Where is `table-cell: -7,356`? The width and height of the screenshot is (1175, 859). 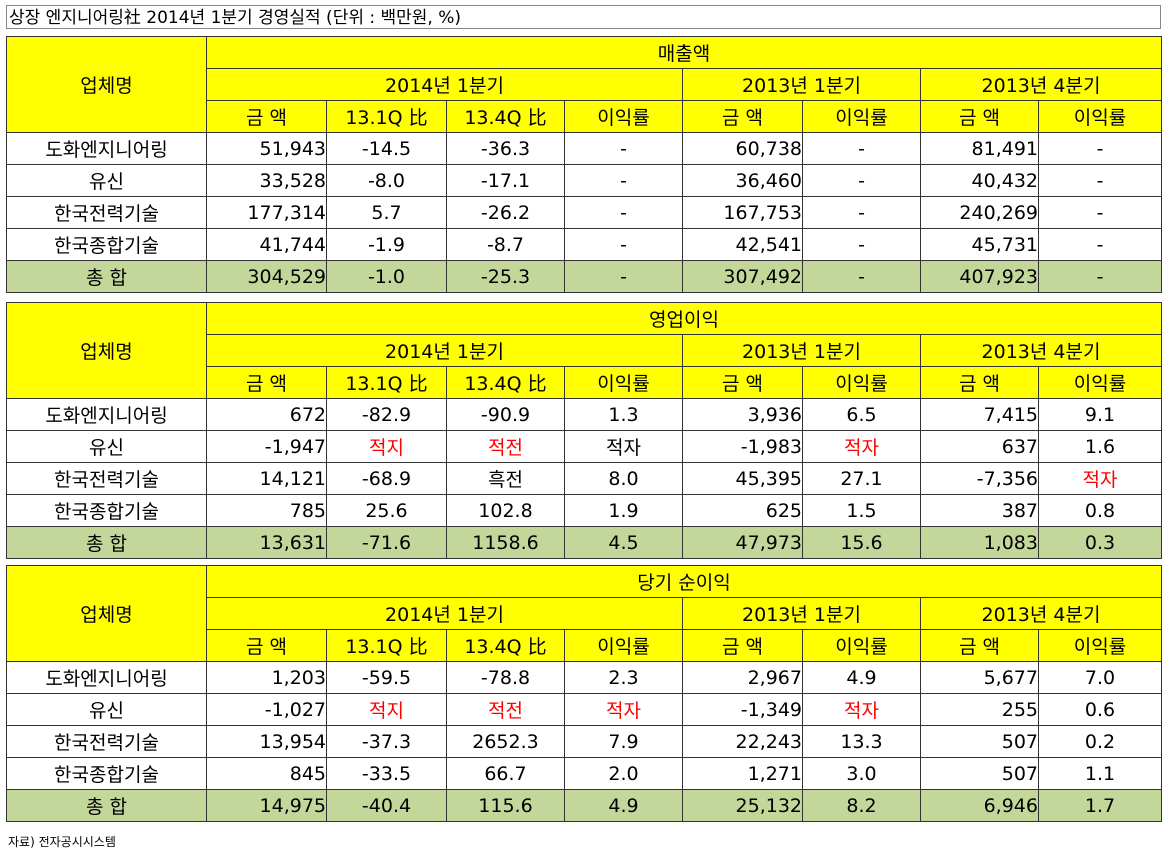
table-cell: -7,356 is located at coordinates (979, 478).